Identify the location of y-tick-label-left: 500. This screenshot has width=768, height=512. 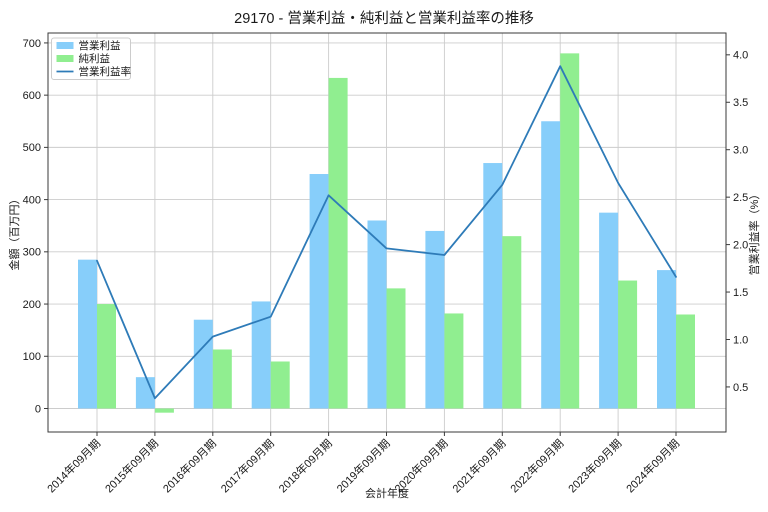
(32, 148).